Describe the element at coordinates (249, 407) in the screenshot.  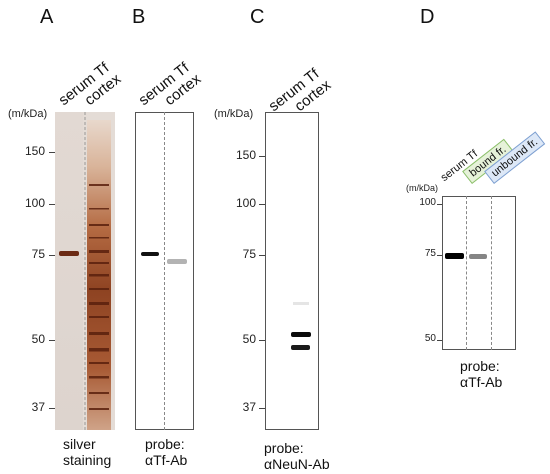
I see `panel-c-marker-37: 37` at that location.